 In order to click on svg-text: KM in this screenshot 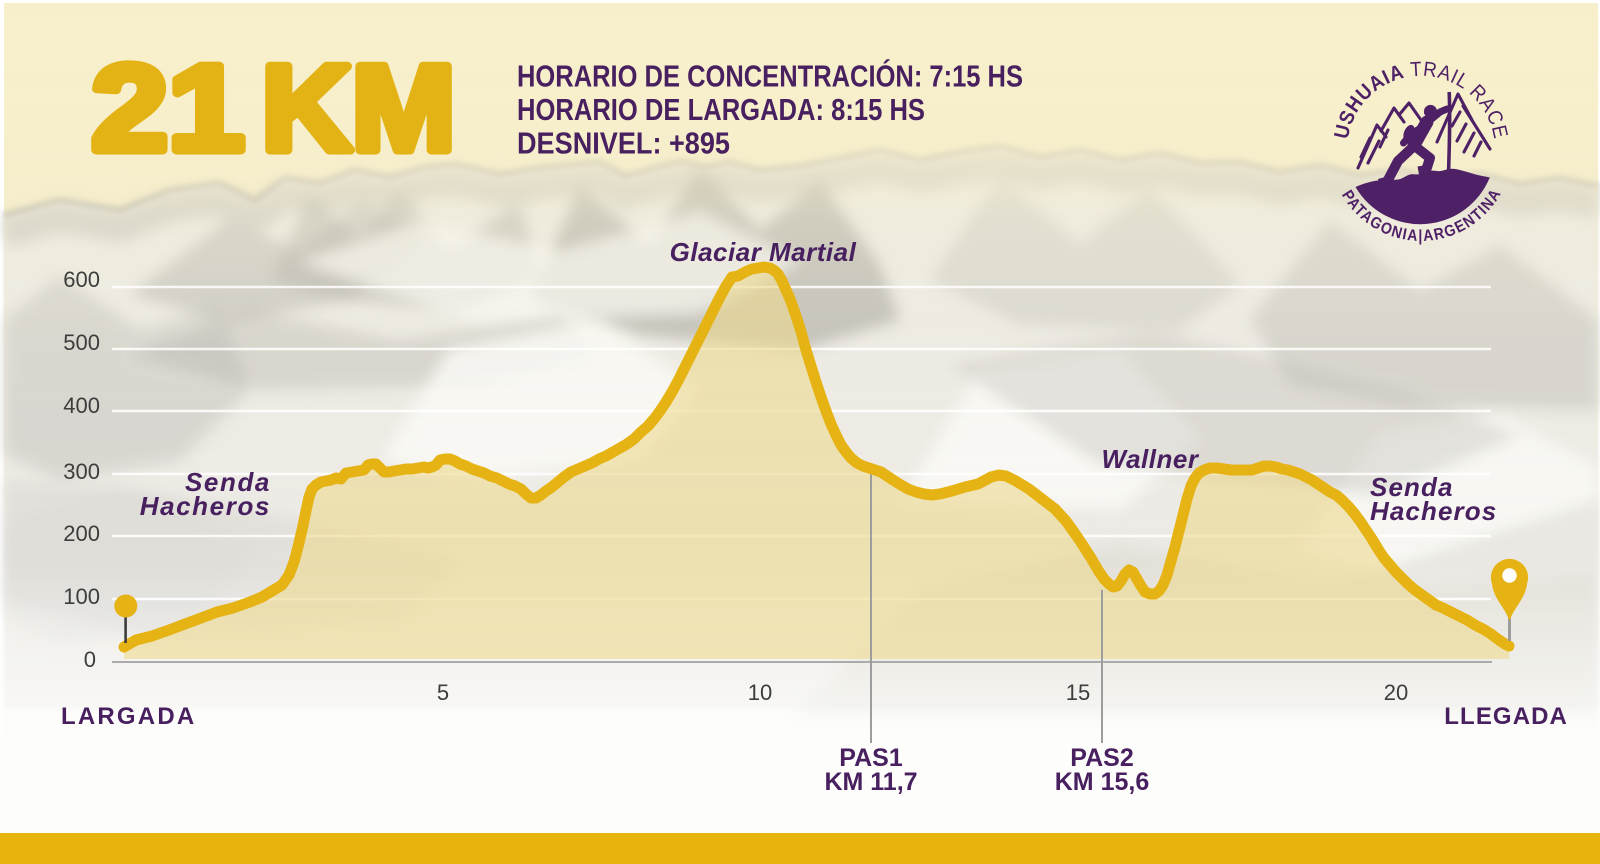, I will do `click(359, 108)`.